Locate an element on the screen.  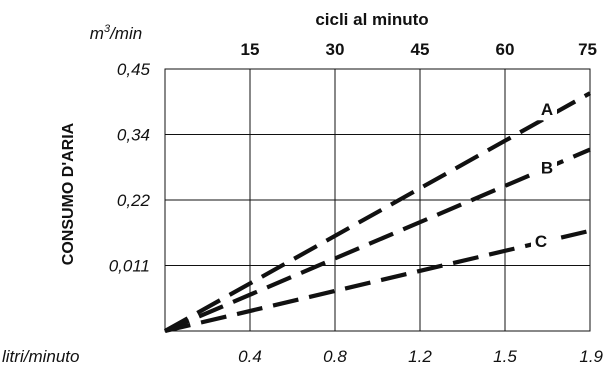
bottom-axis-ticks: 0.4 0.8 1.2 1.5 1.9 is located at coordinates (420, 356).